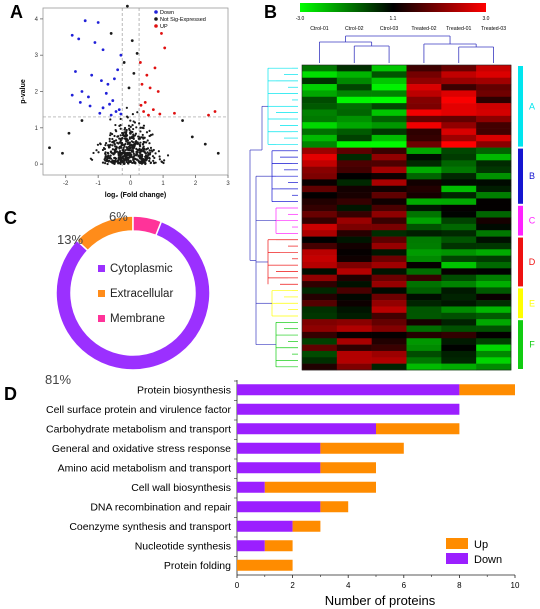 This screenshot has width=540, height=609. What do you see at coordinates (144, 468) in the screenshot?
I see `category-label: Amino acid metabolism and transport` at bounding box center [144, 468].